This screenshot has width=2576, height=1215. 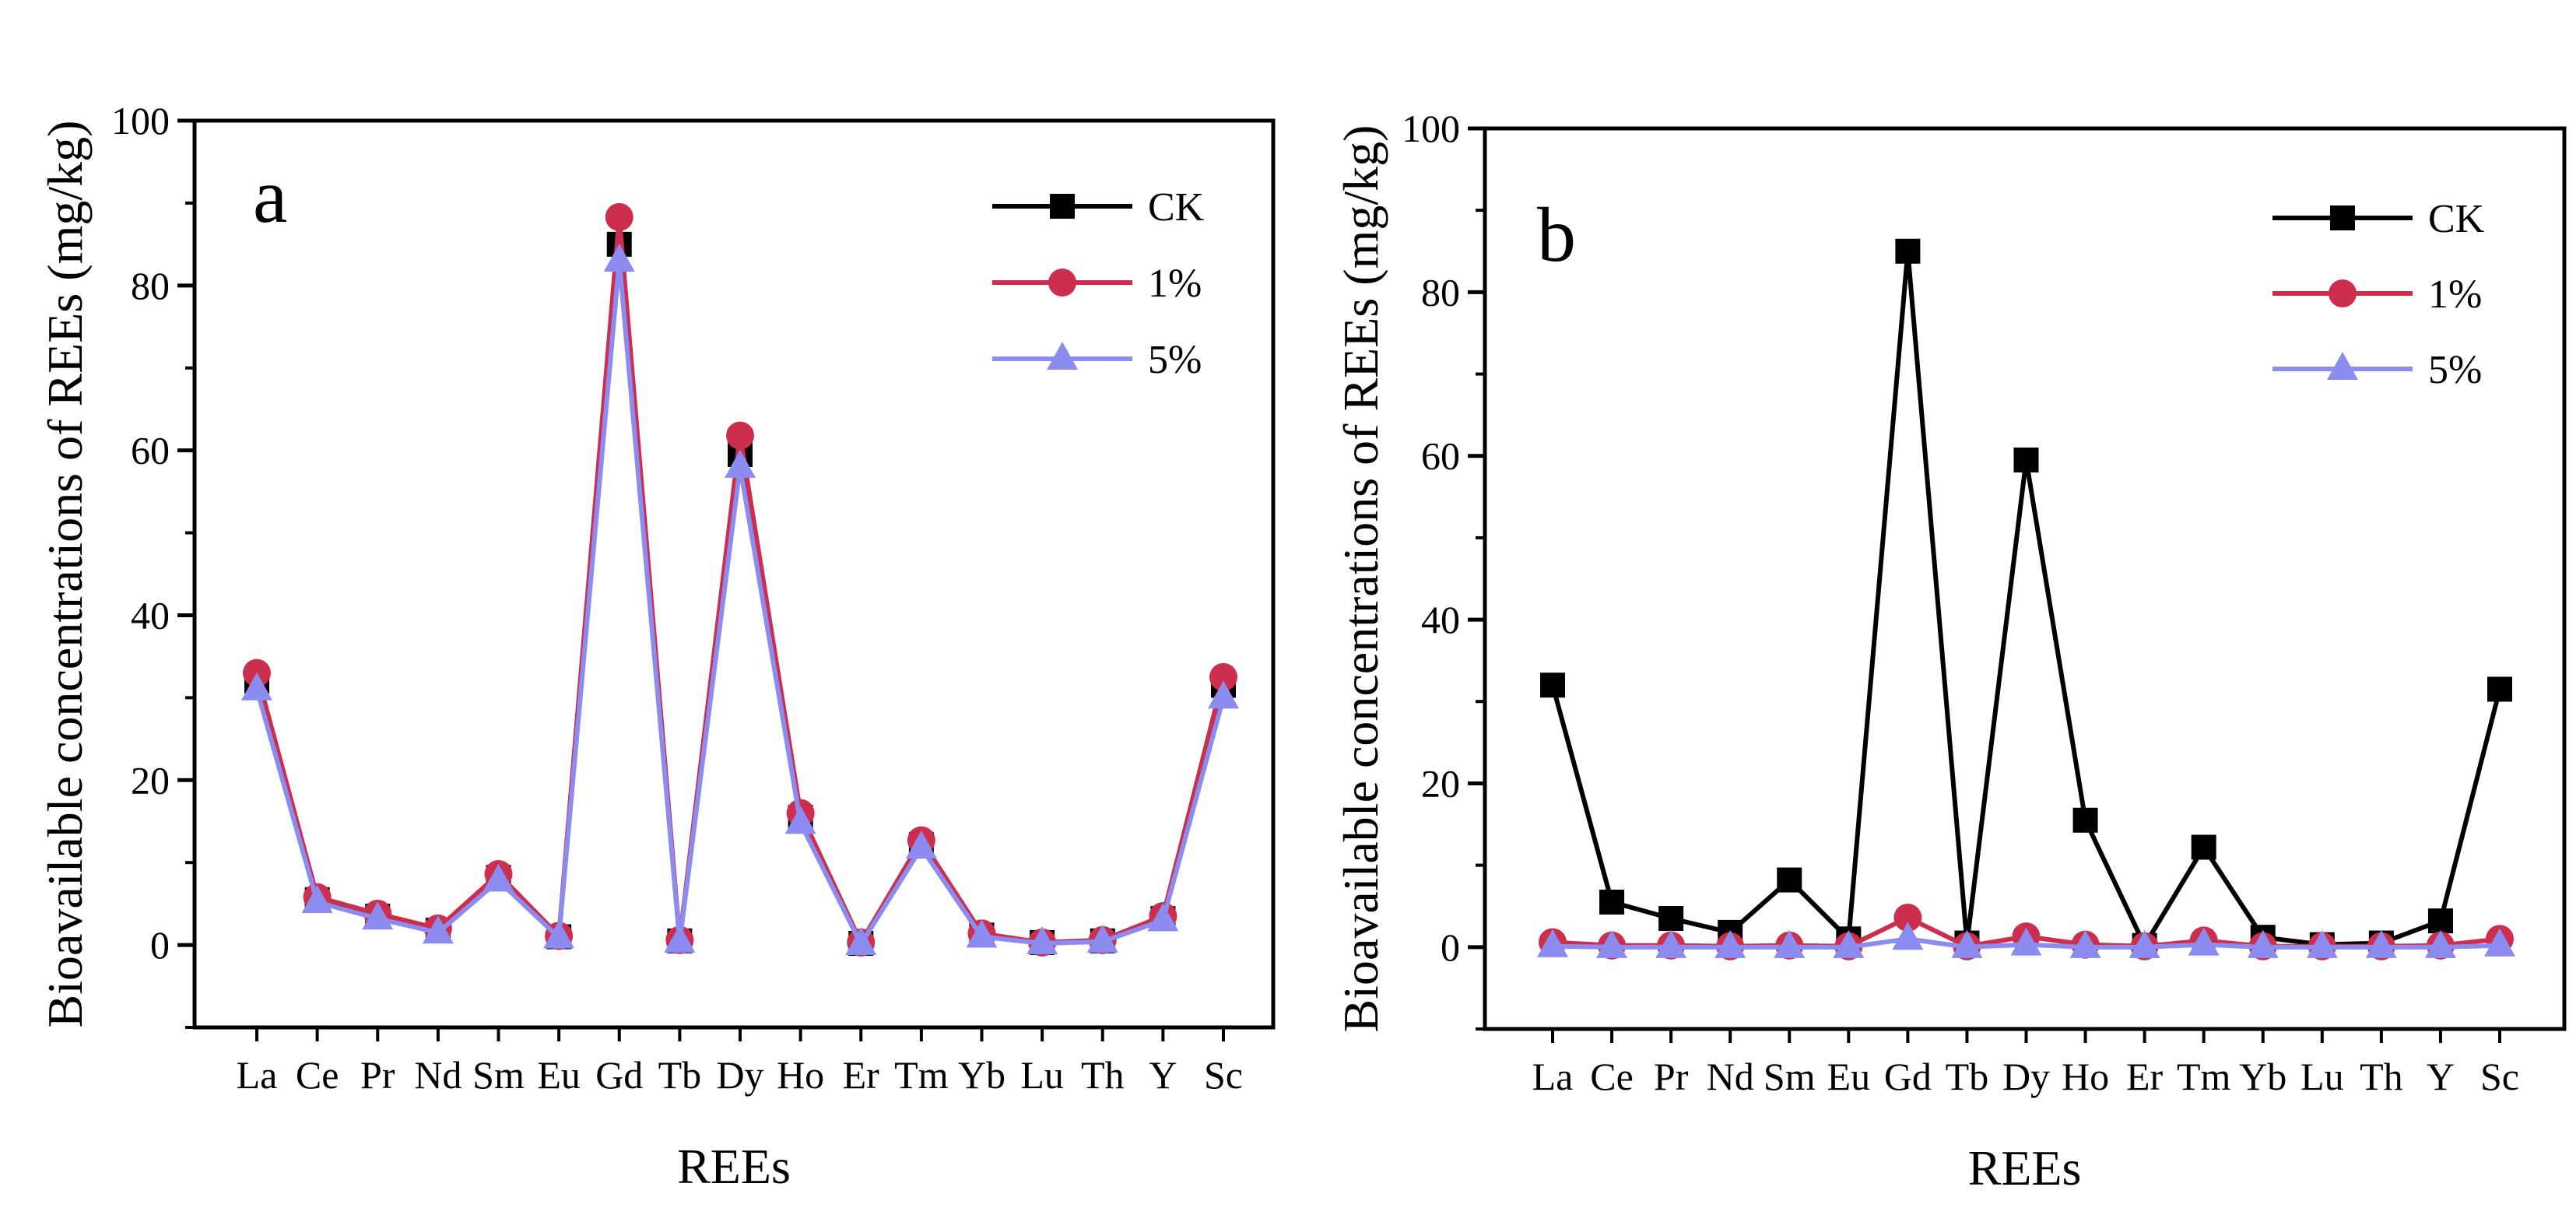 What do you see at coordinates (1671, 1076) in the screenshot?
I see `x-tick-label-Pr: Pr` at bounding box center [1671, 1076].